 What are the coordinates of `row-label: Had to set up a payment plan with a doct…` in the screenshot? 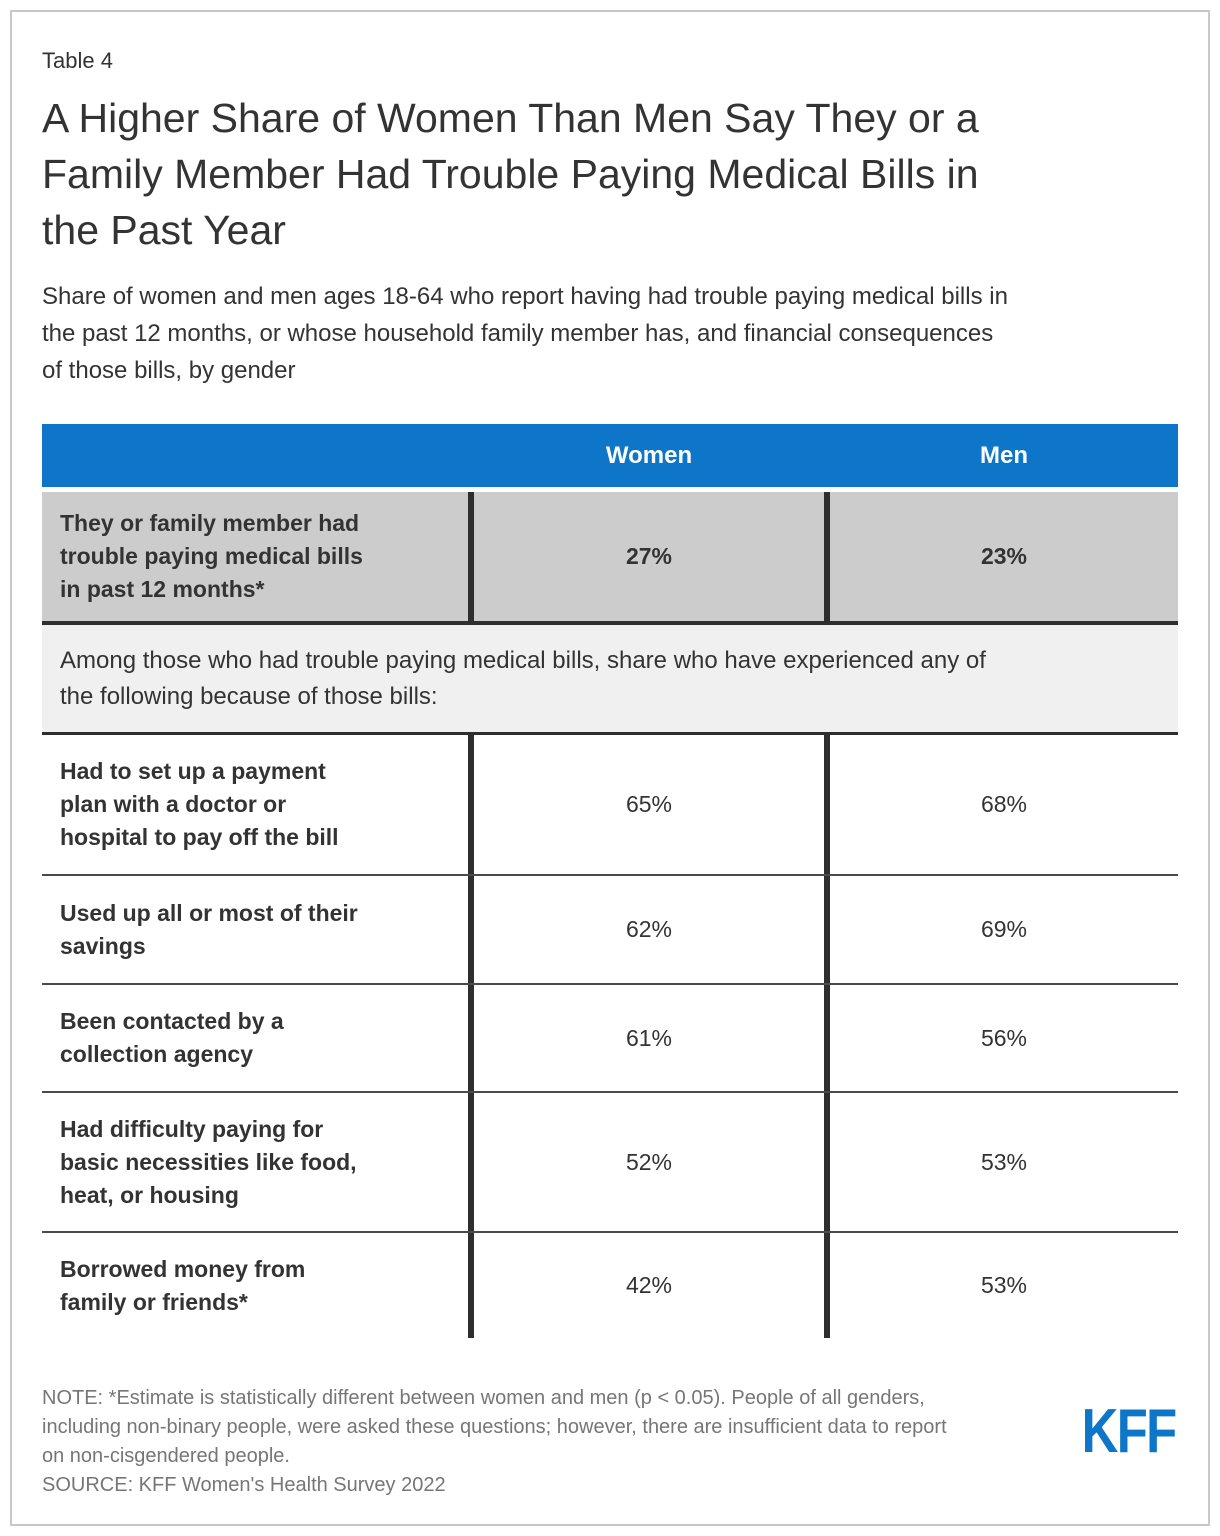 It's located at (199, 804).